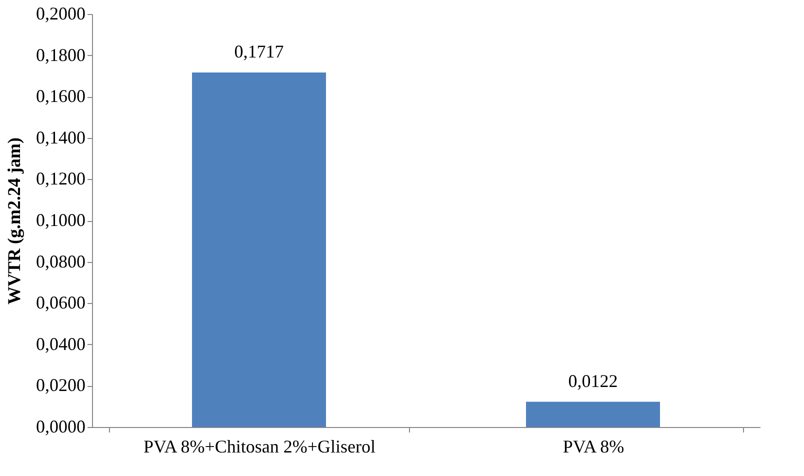 Image resolution: width=804 pixels, height=476 pixels. I want to click on x-tick-label: PVA 8%, so click(593, 446).